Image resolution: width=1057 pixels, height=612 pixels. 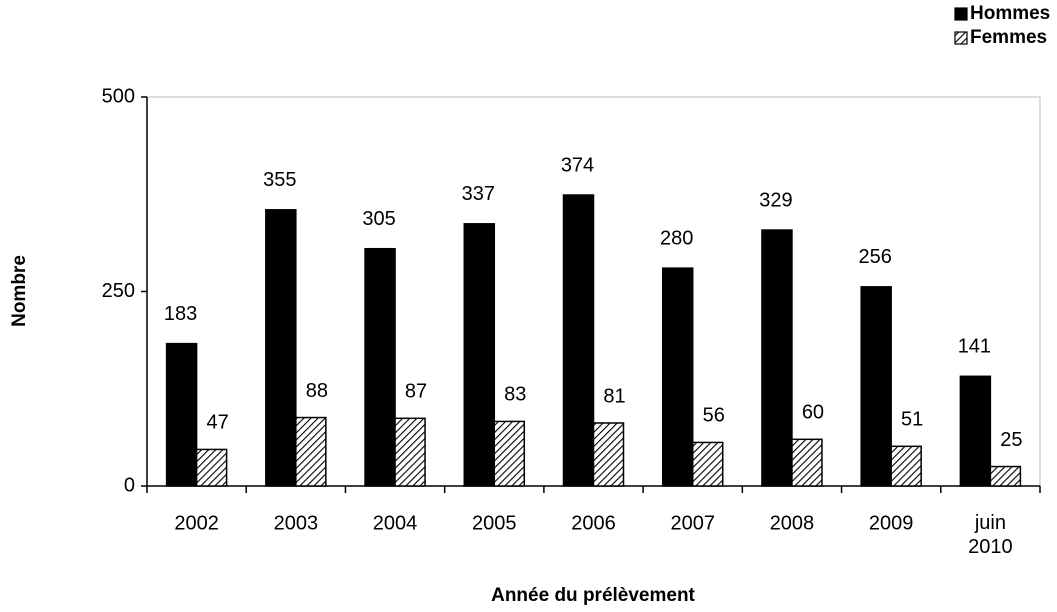 I want to click on y-tick-label: 250, so click(x=118, y=291).